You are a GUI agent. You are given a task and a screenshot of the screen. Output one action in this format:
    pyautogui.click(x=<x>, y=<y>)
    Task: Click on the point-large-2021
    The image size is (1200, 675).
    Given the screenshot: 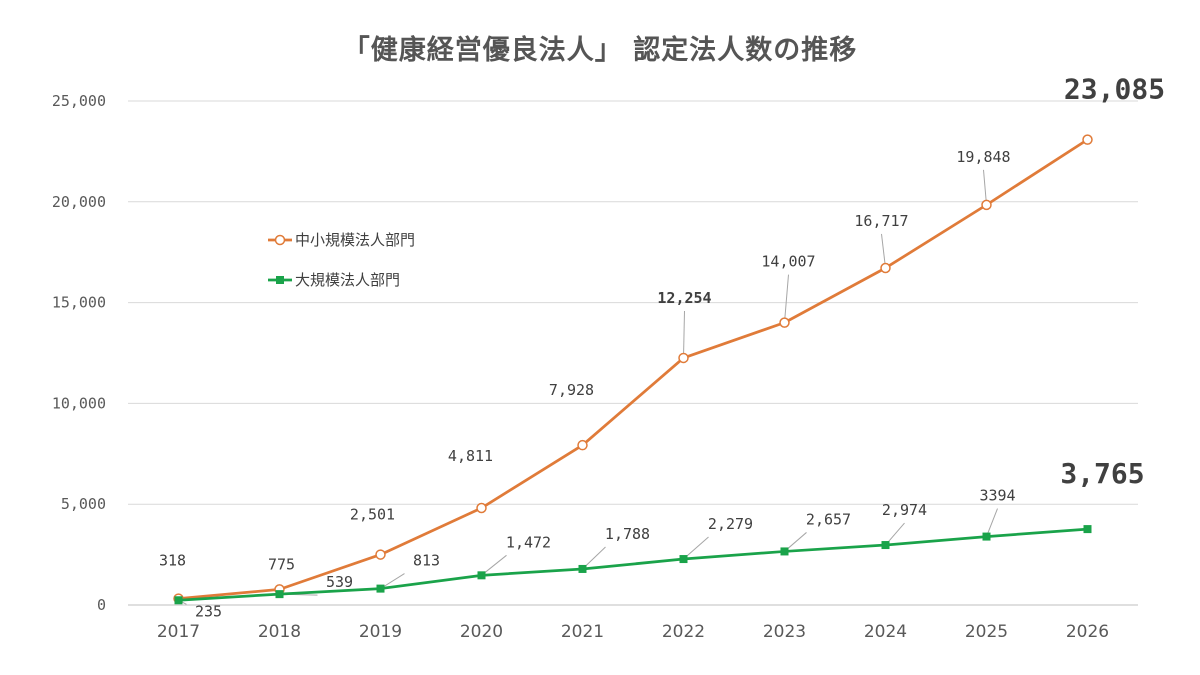 What is the action you would take?
    pyautogui.click(x=582, y=568)
    